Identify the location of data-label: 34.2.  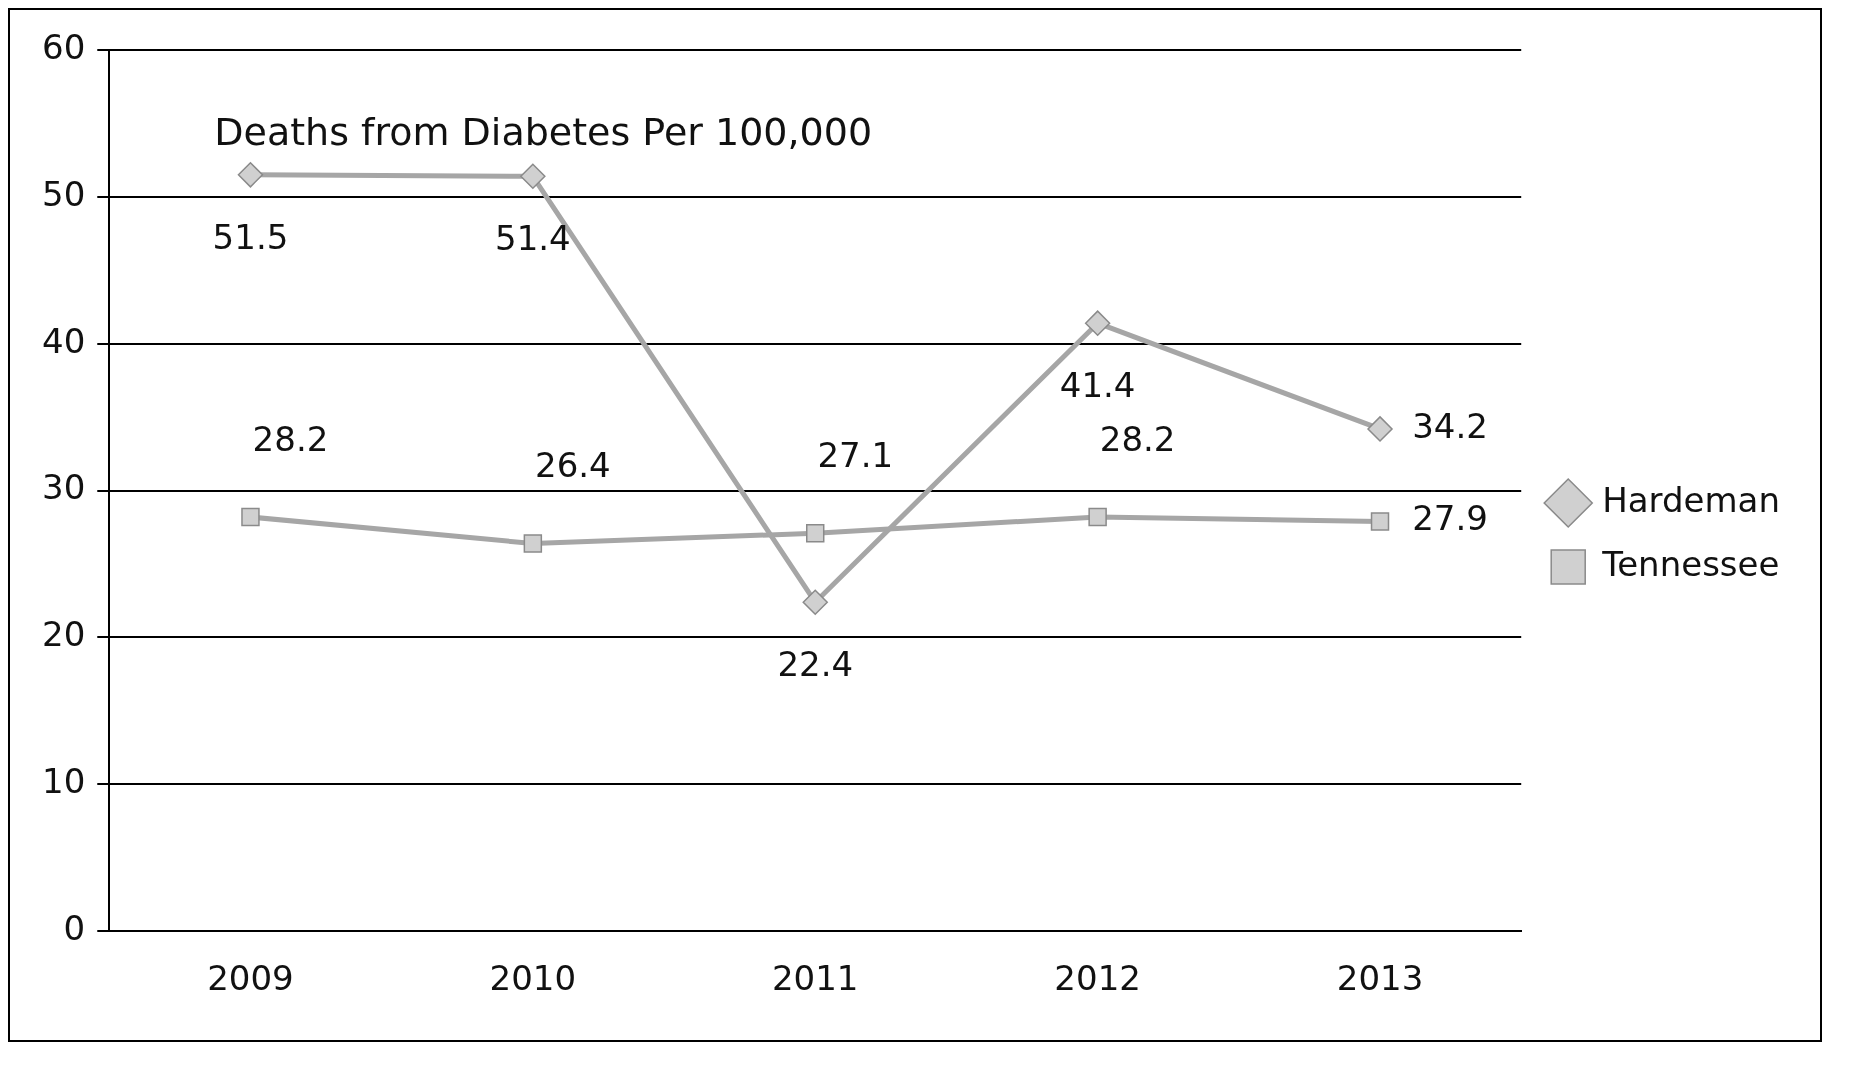
(1450, 425).